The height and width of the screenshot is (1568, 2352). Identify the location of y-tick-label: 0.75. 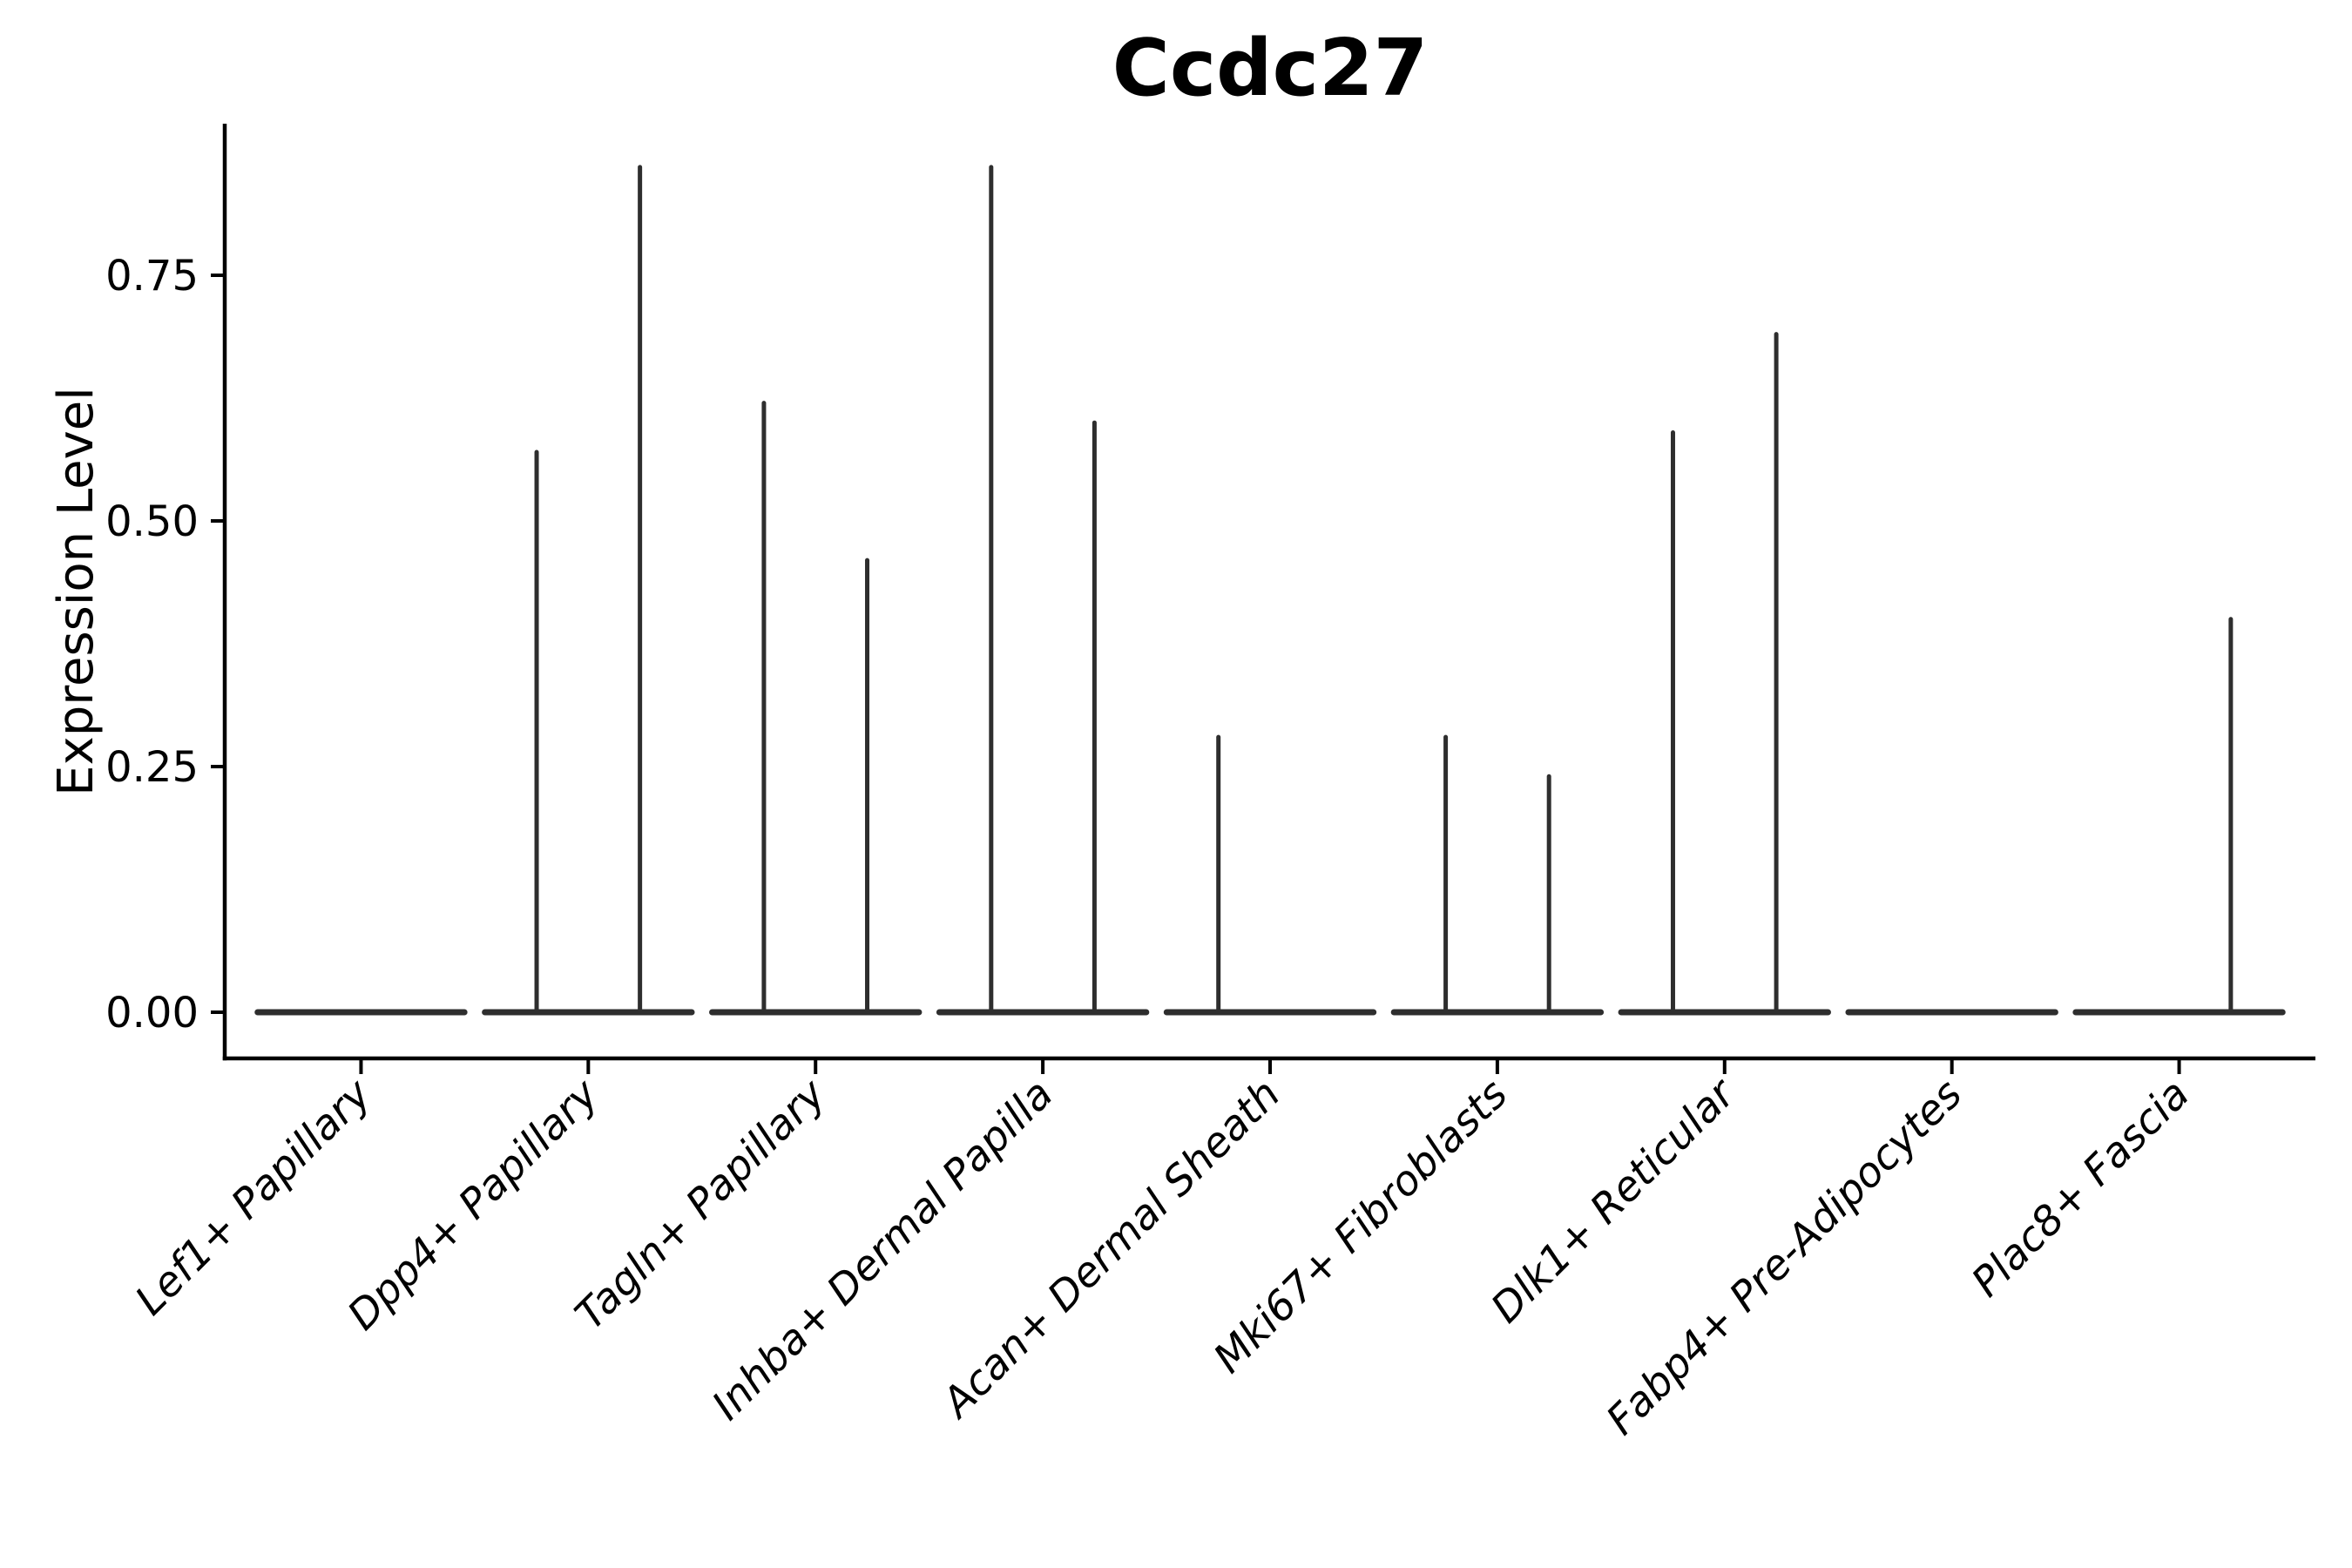
(152, 276).